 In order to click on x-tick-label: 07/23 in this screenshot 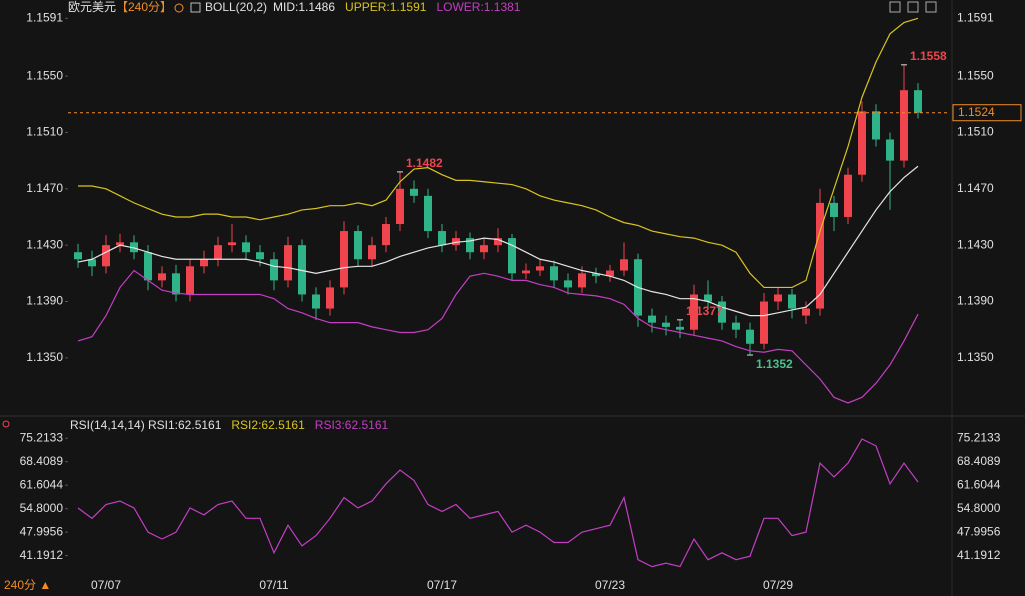, I will do `click(610, 585)`.